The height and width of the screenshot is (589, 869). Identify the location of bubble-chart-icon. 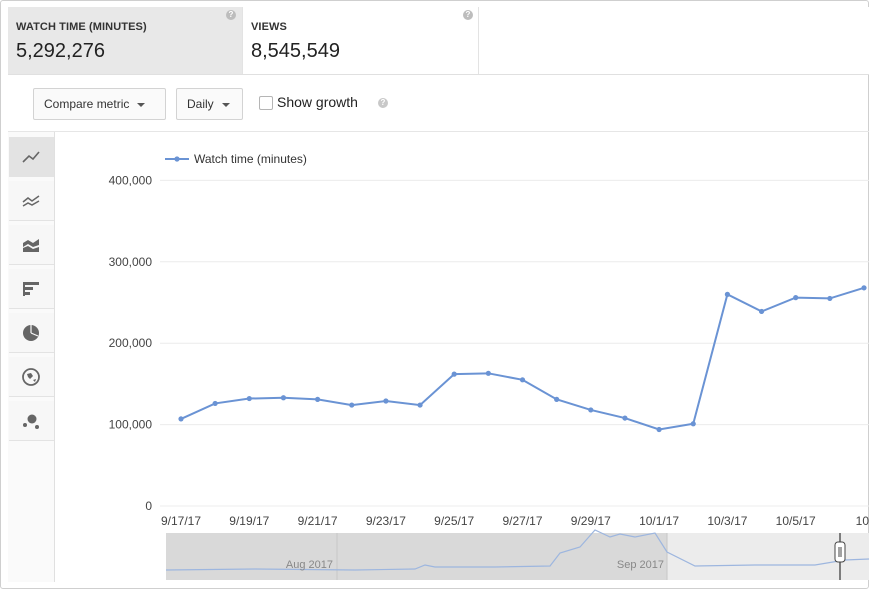
(31, 421).